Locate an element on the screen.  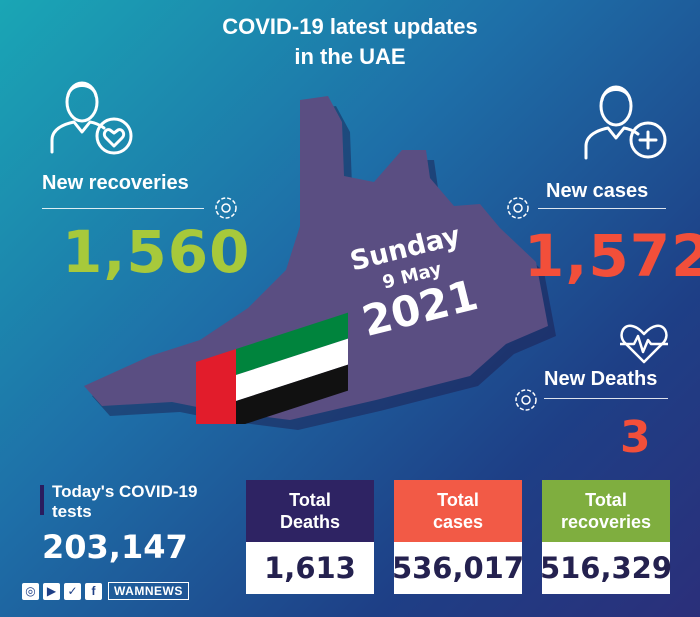
total-recoveries-value: 516,329 is located at coordinates (606, 568).